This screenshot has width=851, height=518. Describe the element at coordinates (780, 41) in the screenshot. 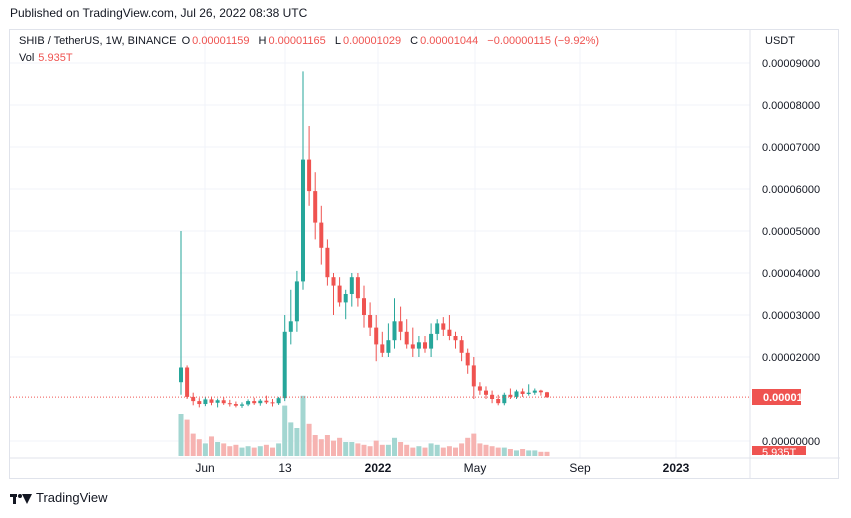

I see `currency-label: USDT` at that location.